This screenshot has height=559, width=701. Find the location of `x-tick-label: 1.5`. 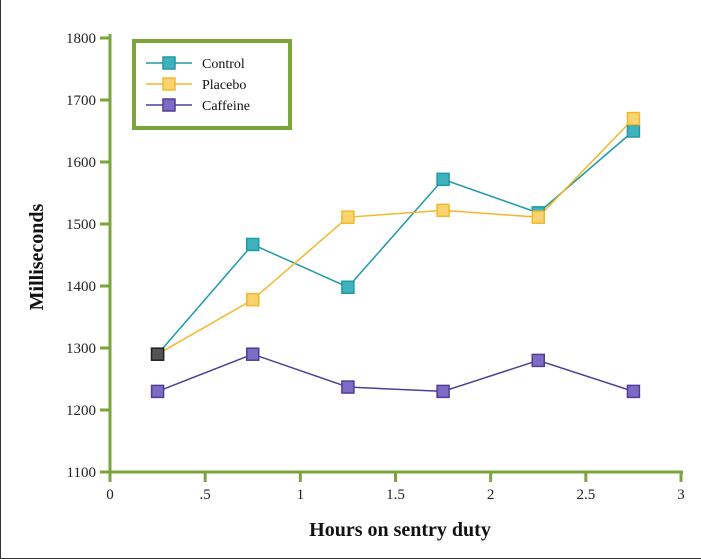

x-tick-label: 1.5 is located at coordinates (395, 495).